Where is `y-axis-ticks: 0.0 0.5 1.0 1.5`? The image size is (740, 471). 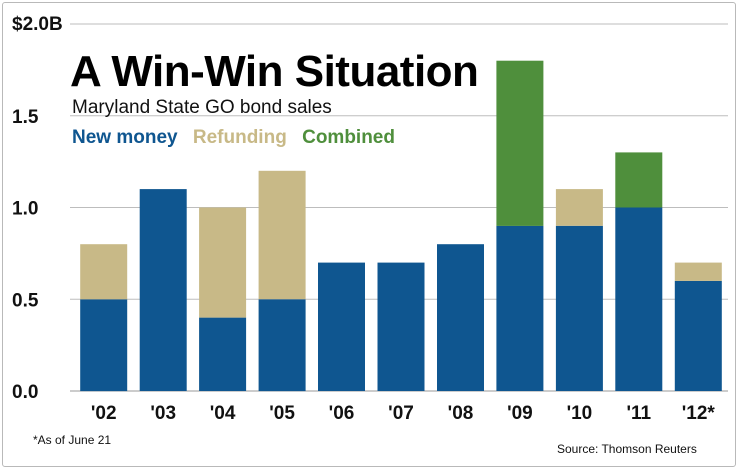 y-axis-ticks: 0.0 0.5 1.0 1.5 is located at coordinates (25, 255).